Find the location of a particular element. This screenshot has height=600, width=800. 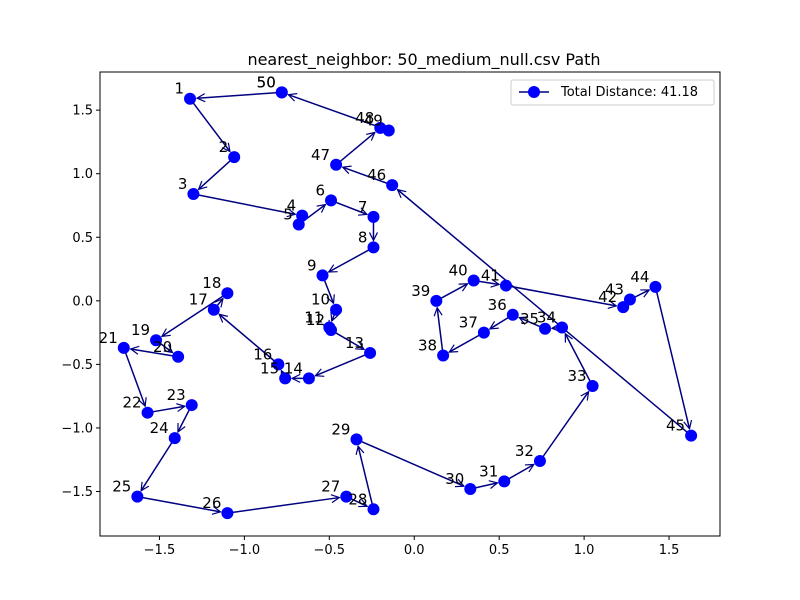

x-tick-label: 0.0 is located at coordinates (414, 550).